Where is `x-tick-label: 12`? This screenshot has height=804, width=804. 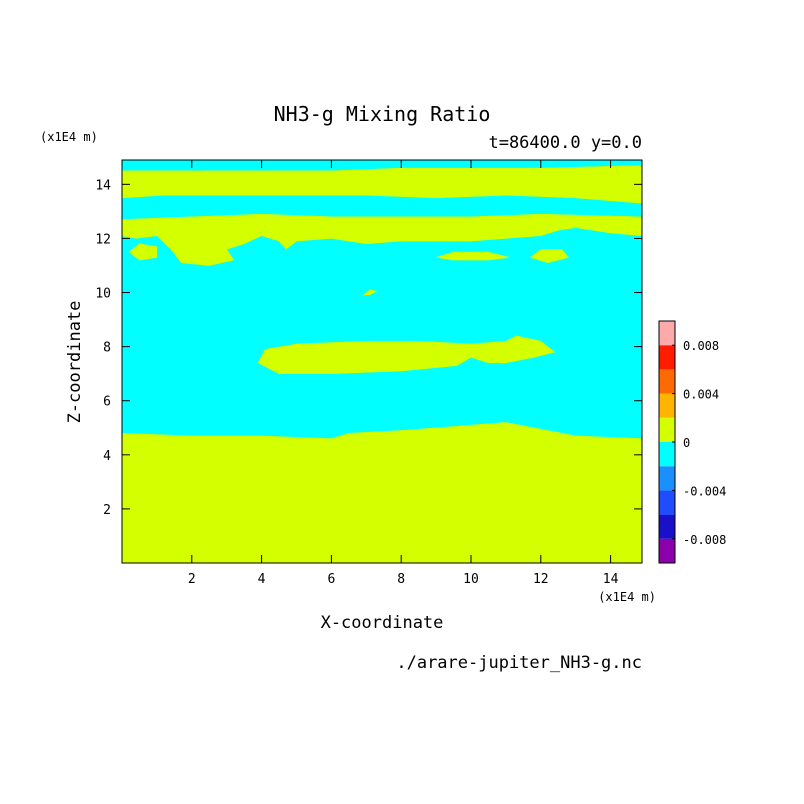
x-tick-label: 12 is located at coordinates (541, 579).